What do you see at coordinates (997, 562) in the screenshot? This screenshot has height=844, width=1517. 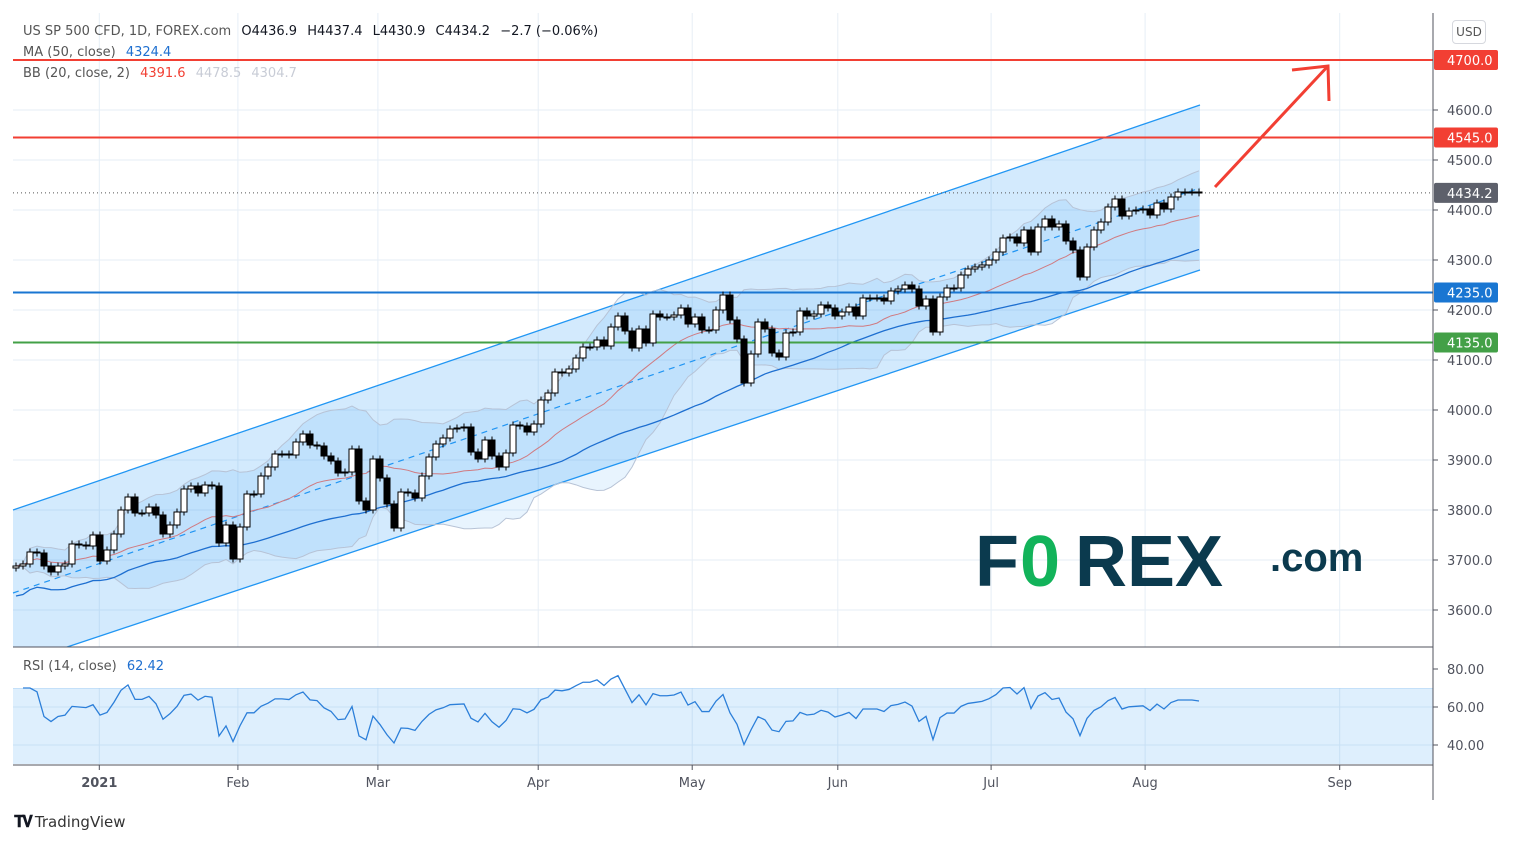 I see `forex-logo-f: F` at bounding box center [997, 562].